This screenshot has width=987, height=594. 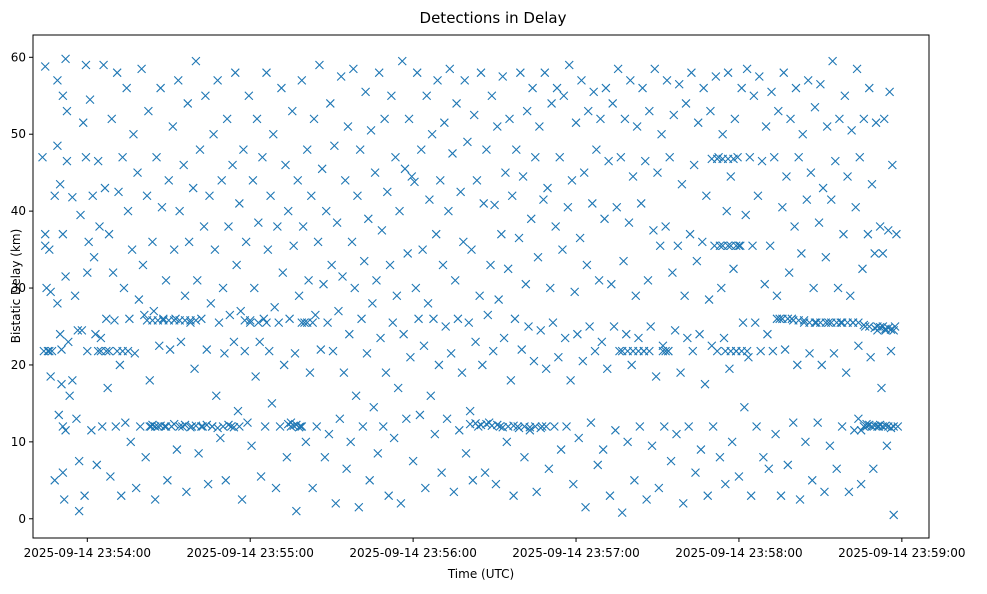 I want to click on x-tick-label: 2025-09-14 23:55:00, so click(x=249, y=553).